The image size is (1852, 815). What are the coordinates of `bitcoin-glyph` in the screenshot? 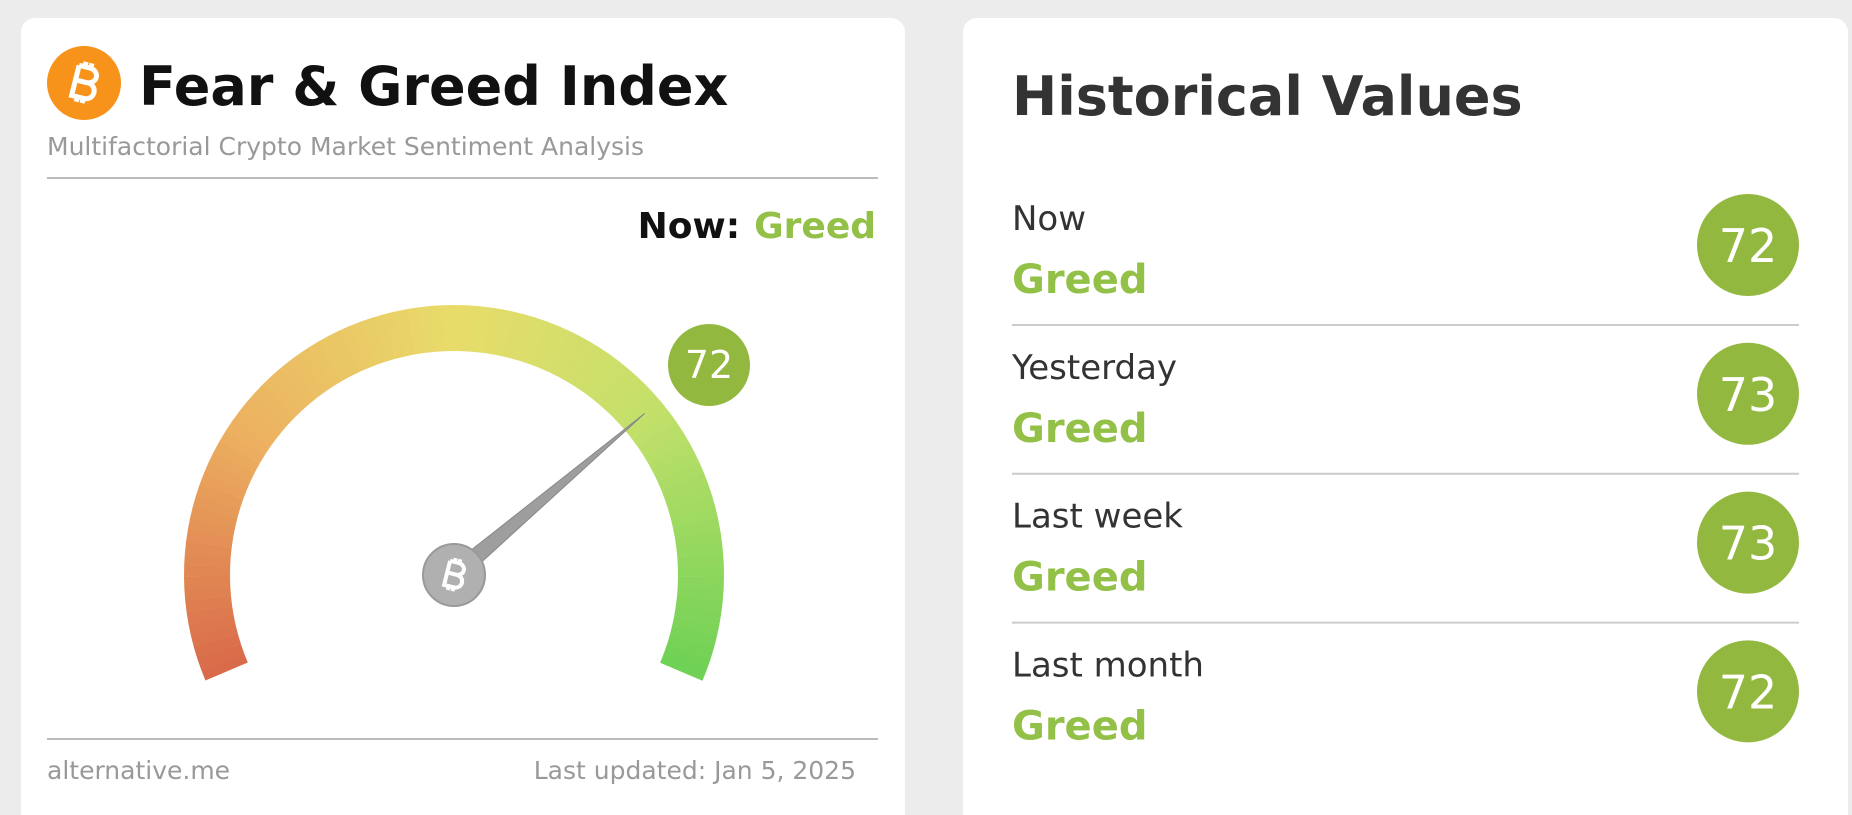 It's located at (83, 82).